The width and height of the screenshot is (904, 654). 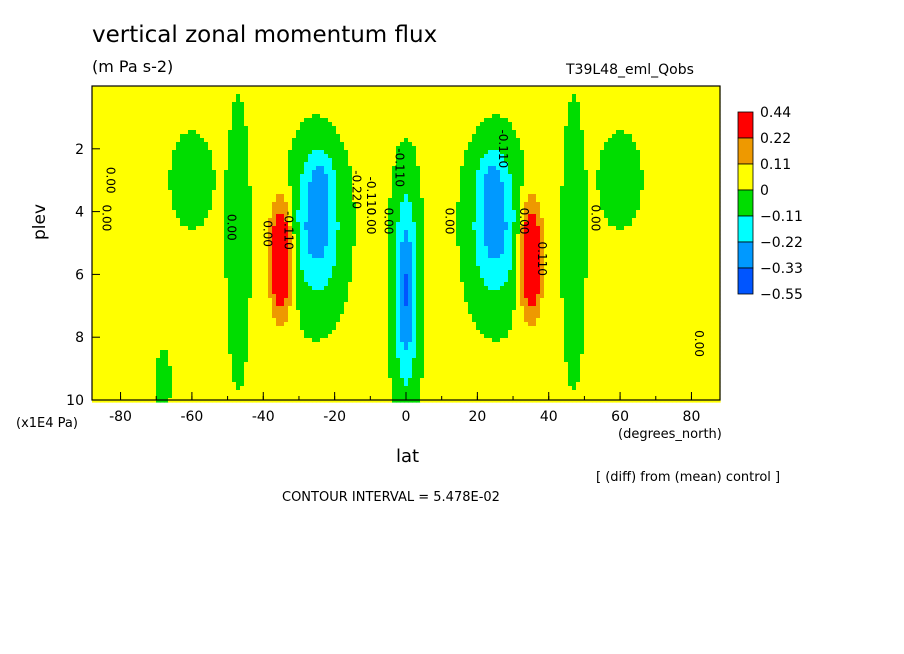 I want to click on x-axis: -80 -60 -40 -20 0 20 40 60 80, so click(x=404, y=408).